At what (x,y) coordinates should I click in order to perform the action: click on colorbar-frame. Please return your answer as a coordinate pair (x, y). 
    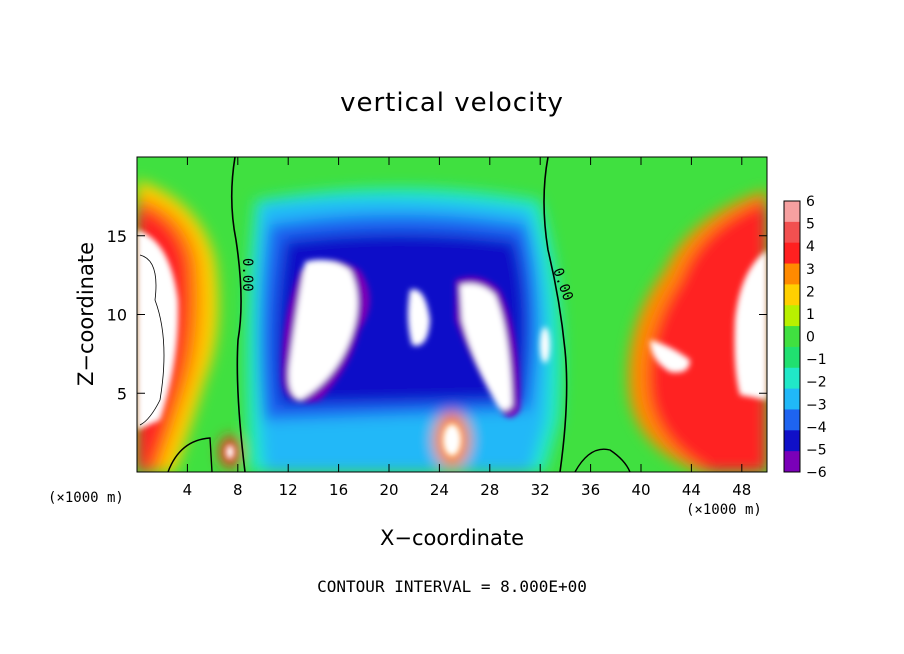
    Looking at the image, I should click on (792, 336).